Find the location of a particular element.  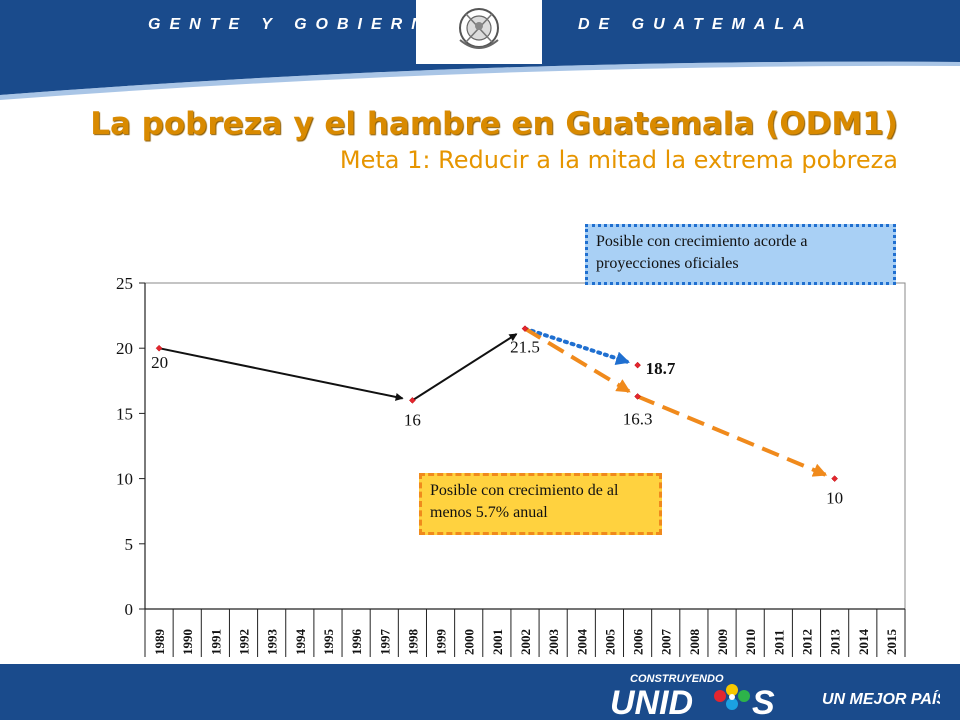

x-tick-label: 2000 is located at coordinates (469, 642).